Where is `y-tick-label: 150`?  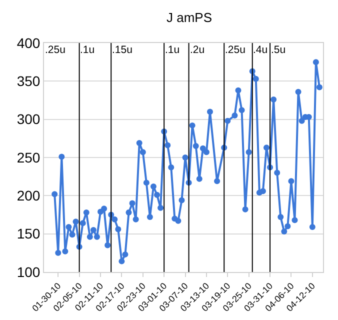 y-tick-label: 150 is located at coordinates (28, 234).